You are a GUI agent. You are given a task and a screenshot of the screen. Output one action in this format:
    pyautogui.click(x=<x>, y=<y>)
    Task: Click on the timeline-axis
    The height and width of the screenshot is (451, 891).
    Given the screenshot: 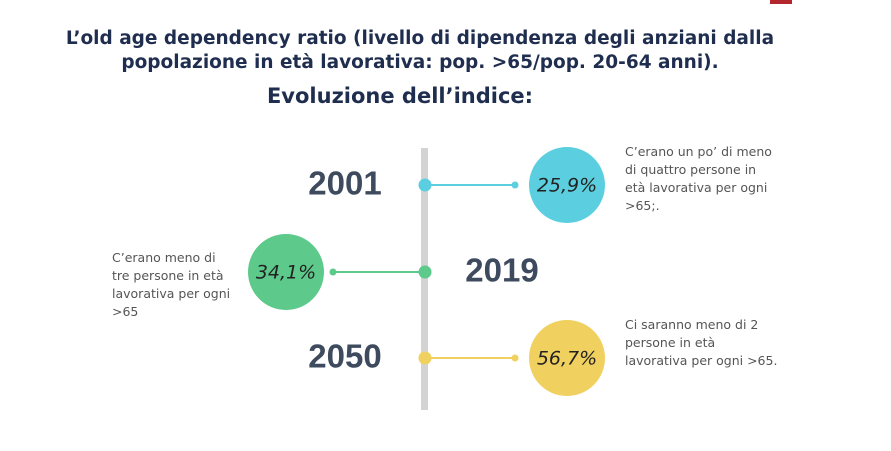 What is the action you would take?
    pyautogui.click(x=424, y=279)
    